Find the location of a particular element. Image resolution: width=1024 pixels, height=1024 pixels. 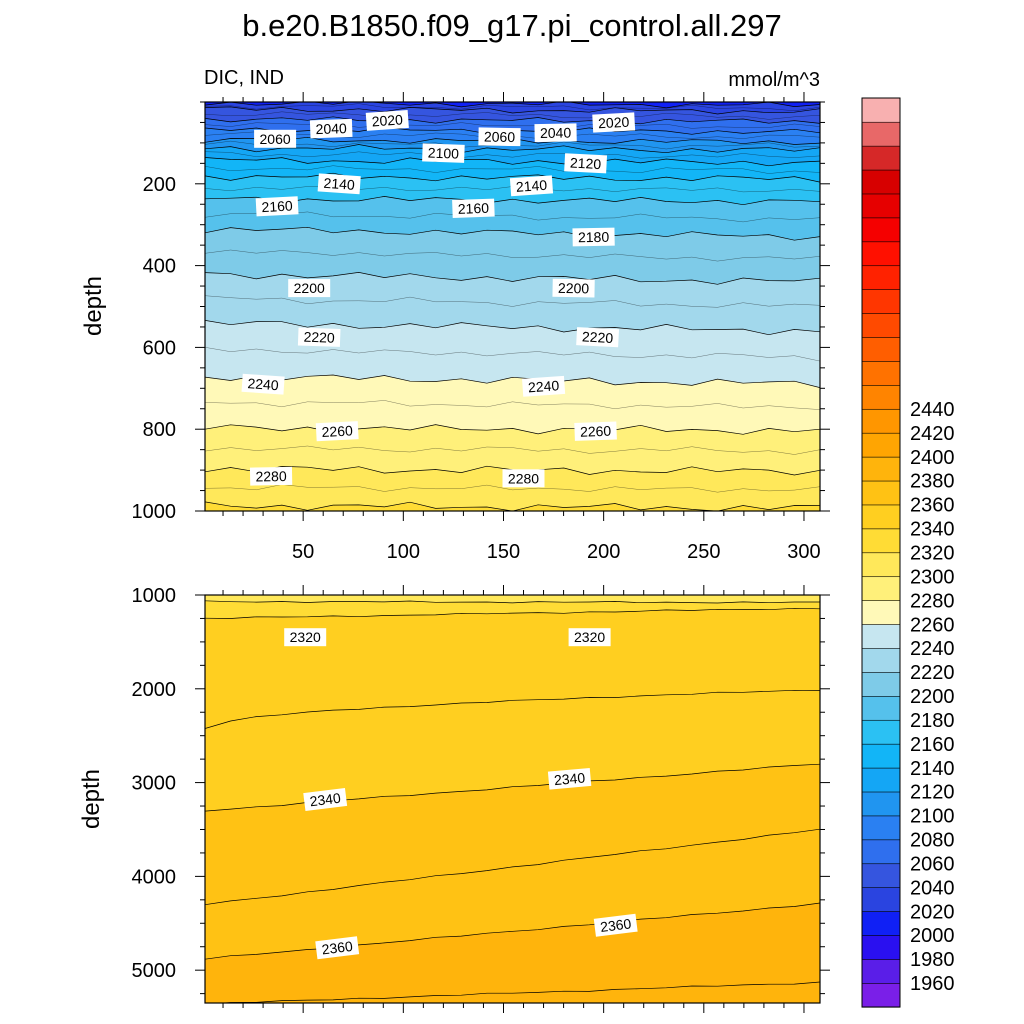

colorbar-label-1980: 1980 is located at coordinates (932, 960).